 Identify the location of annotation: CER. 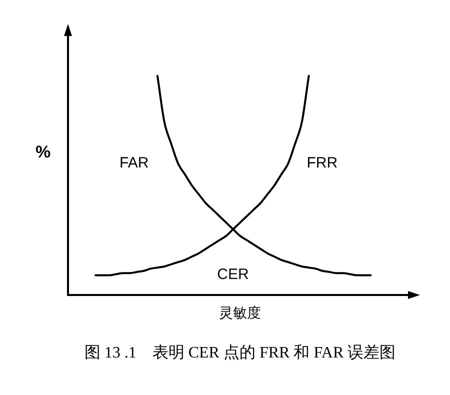
(233, 275).